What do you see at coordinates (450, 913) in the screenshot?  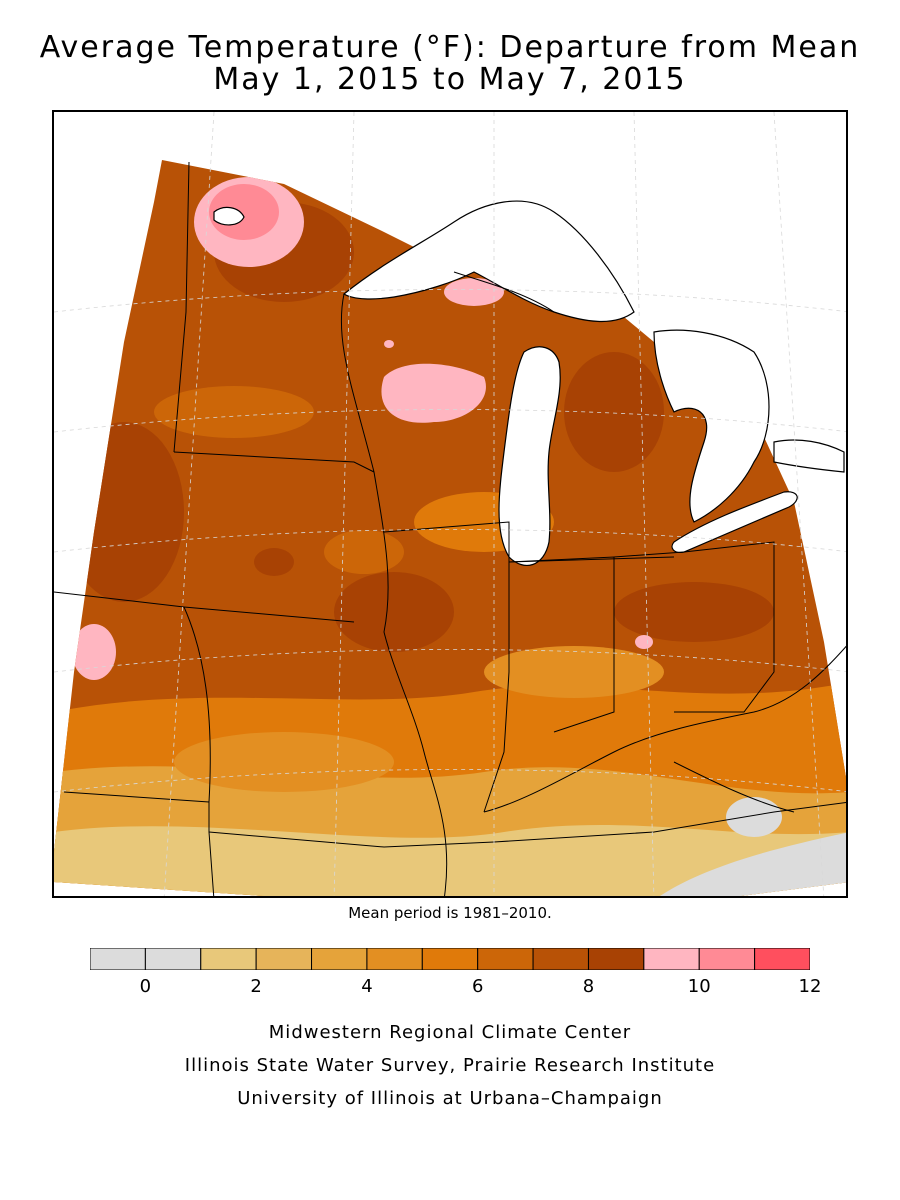 I see `mean-period-note: Mean period is 1981–2010.` at bounding box center [450, 913].